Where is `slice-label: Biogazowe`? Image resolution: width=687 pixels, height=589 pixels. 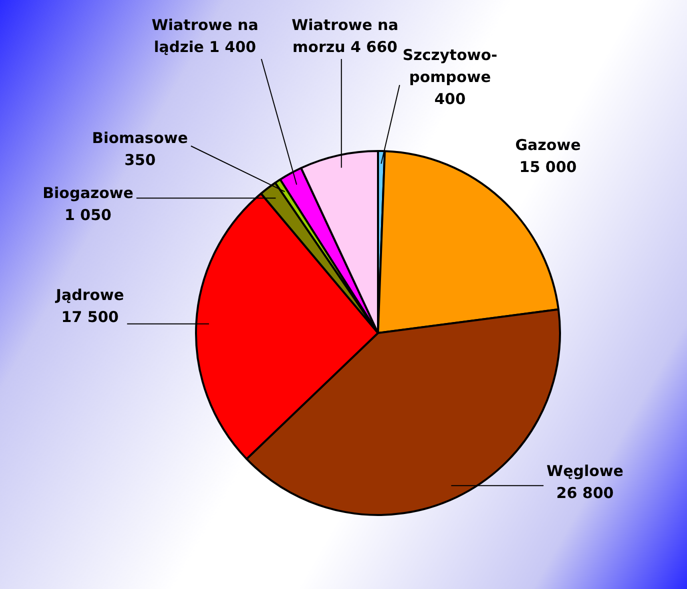
slice-label: Biogazowe is located at coordinates (88, 193).